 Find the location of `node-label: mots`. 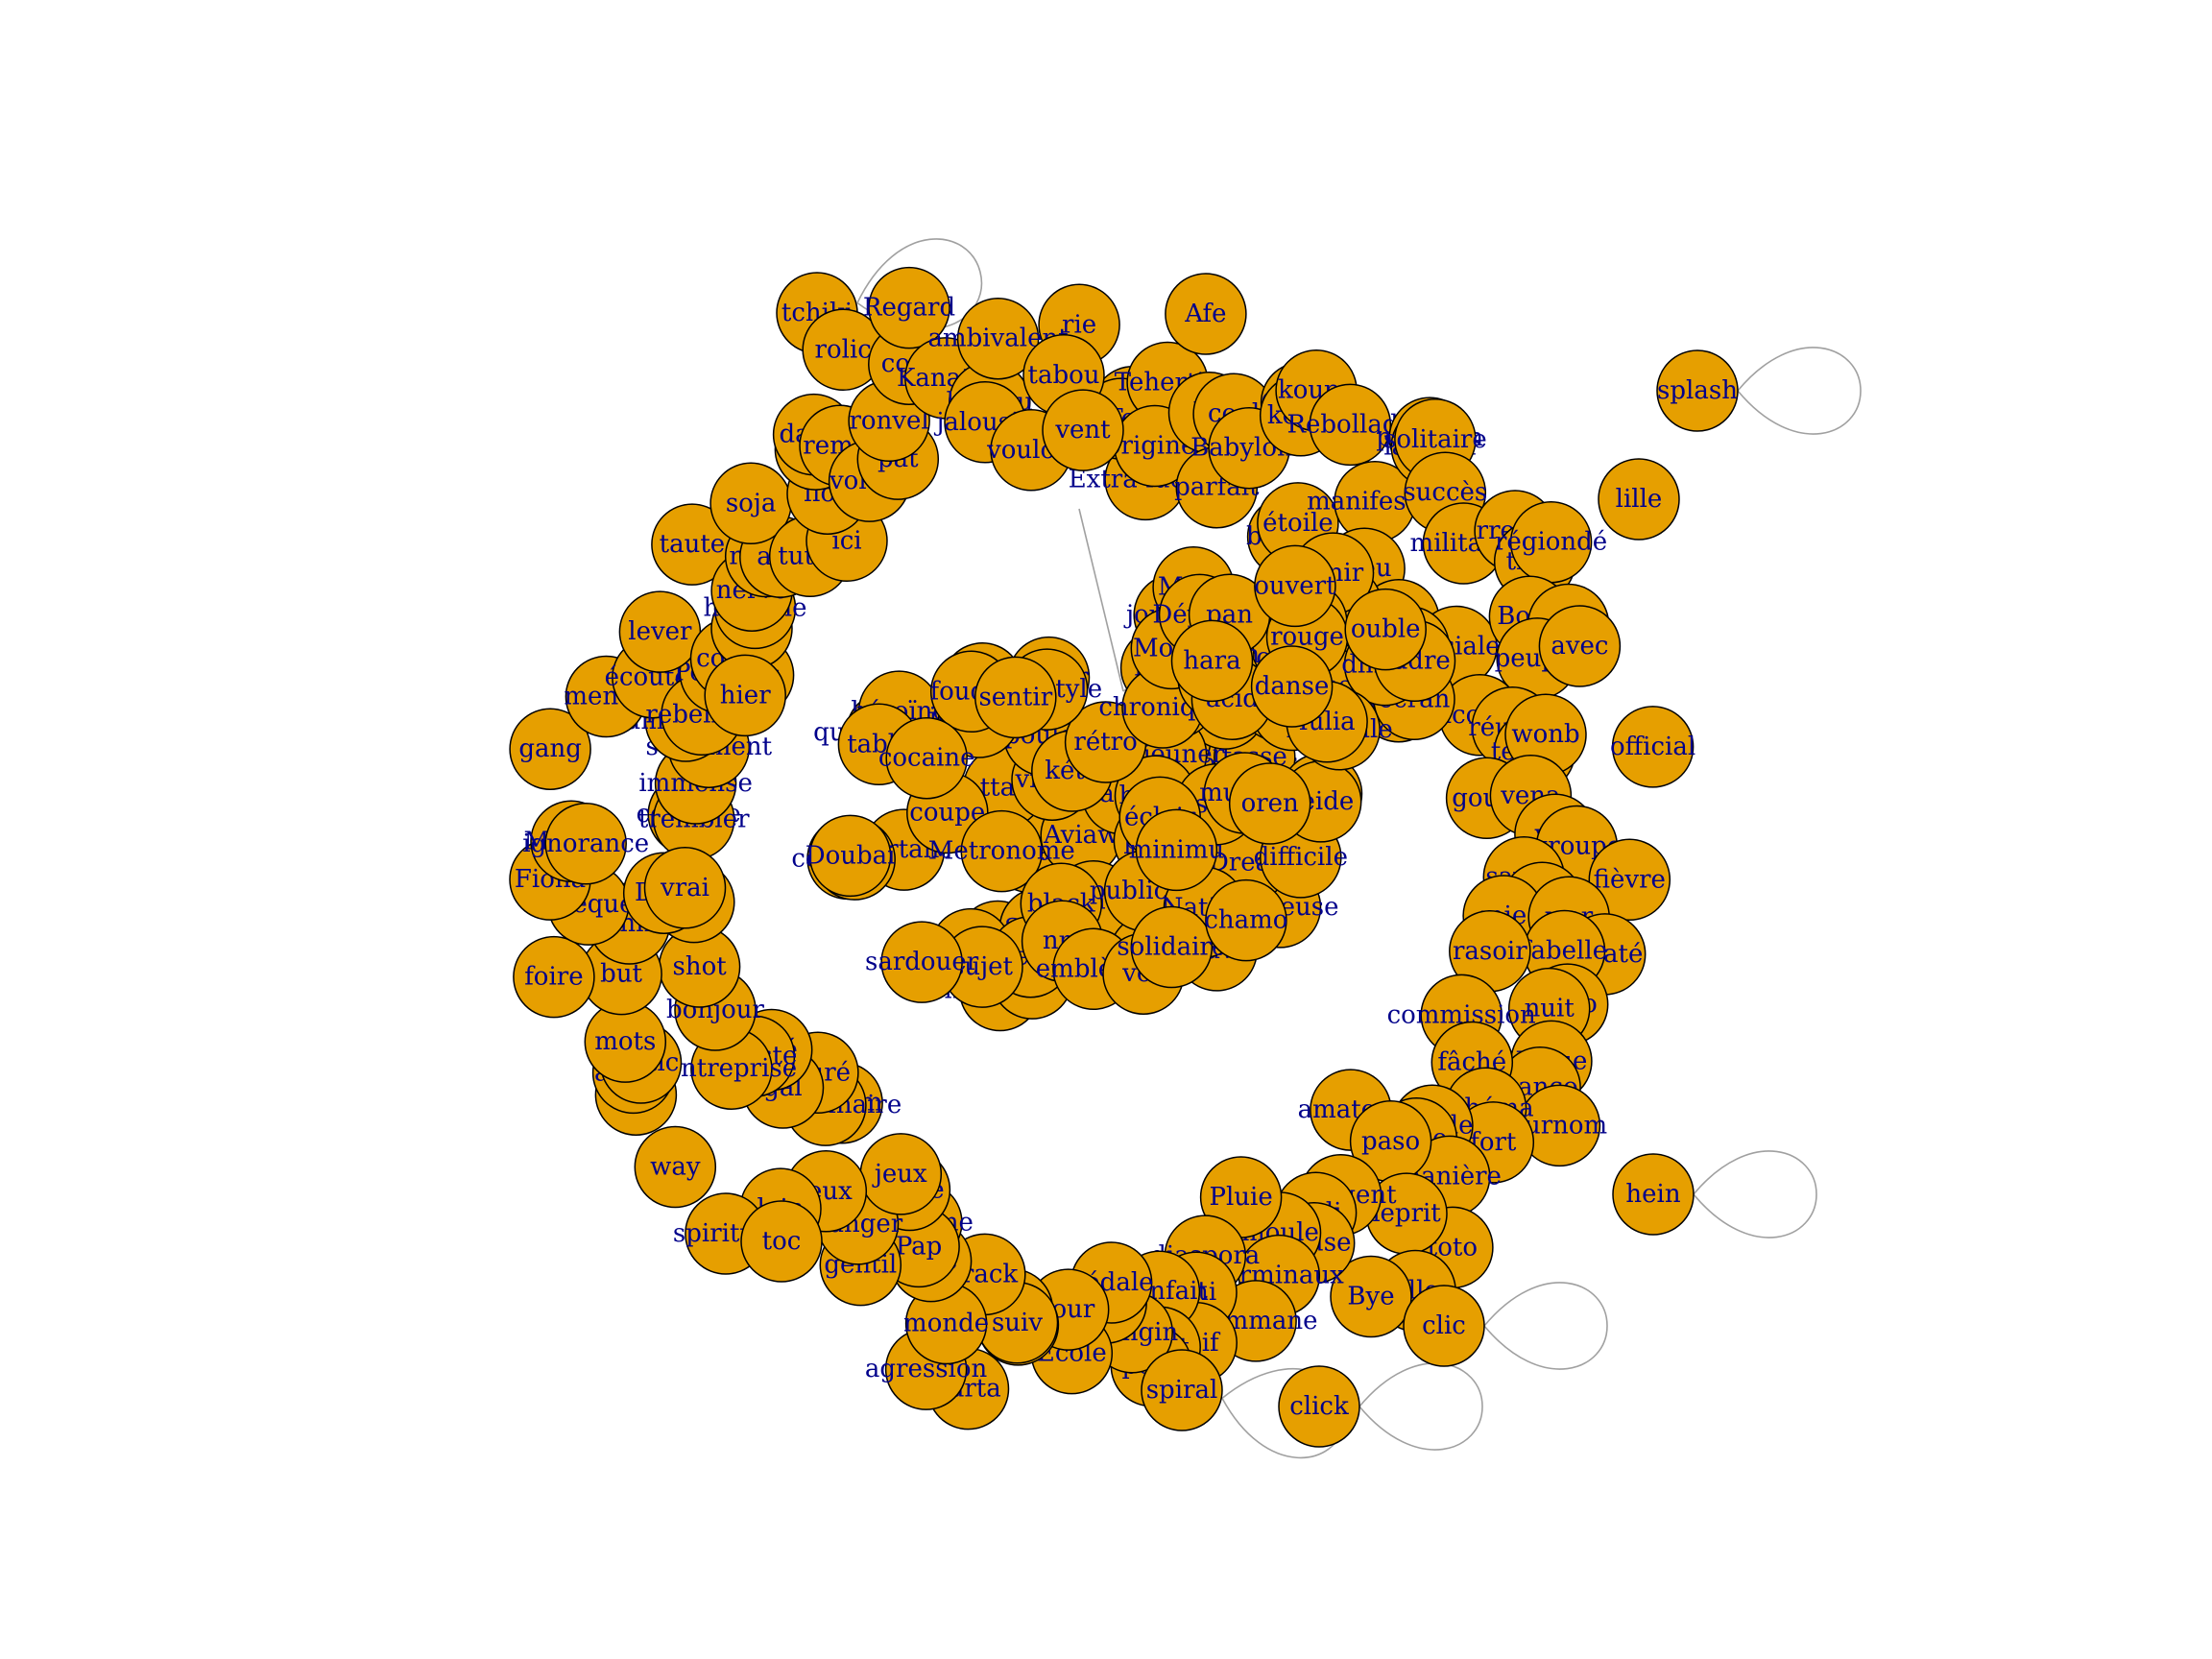

node-label: mots is located at coordinates (625, 1041).